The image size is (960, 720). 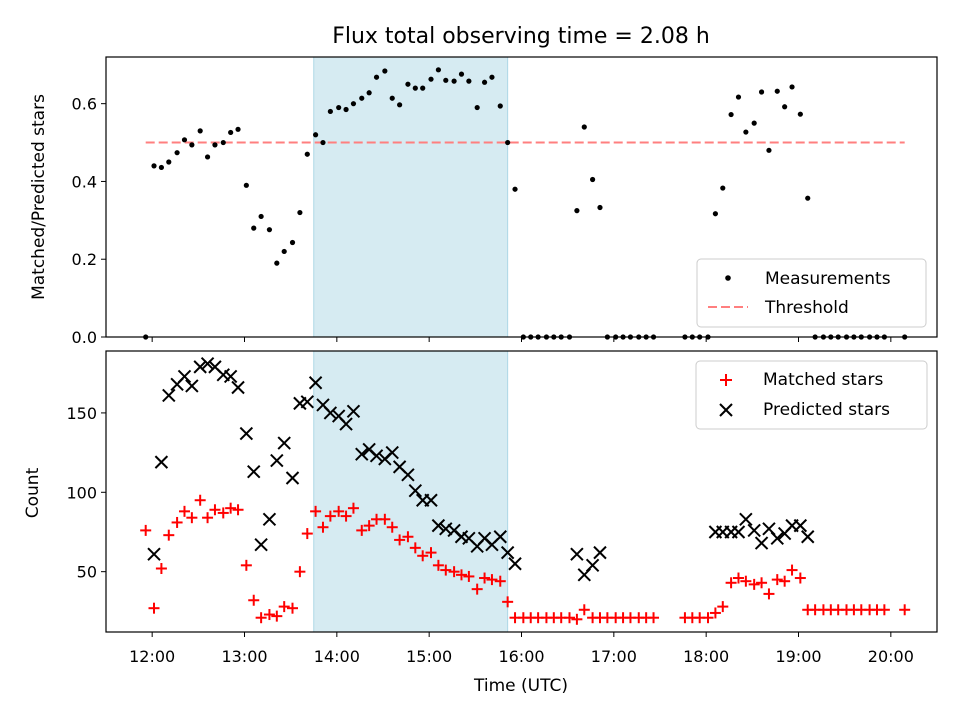 I want to click on top-x-ticks, so click(x=521, y=339).